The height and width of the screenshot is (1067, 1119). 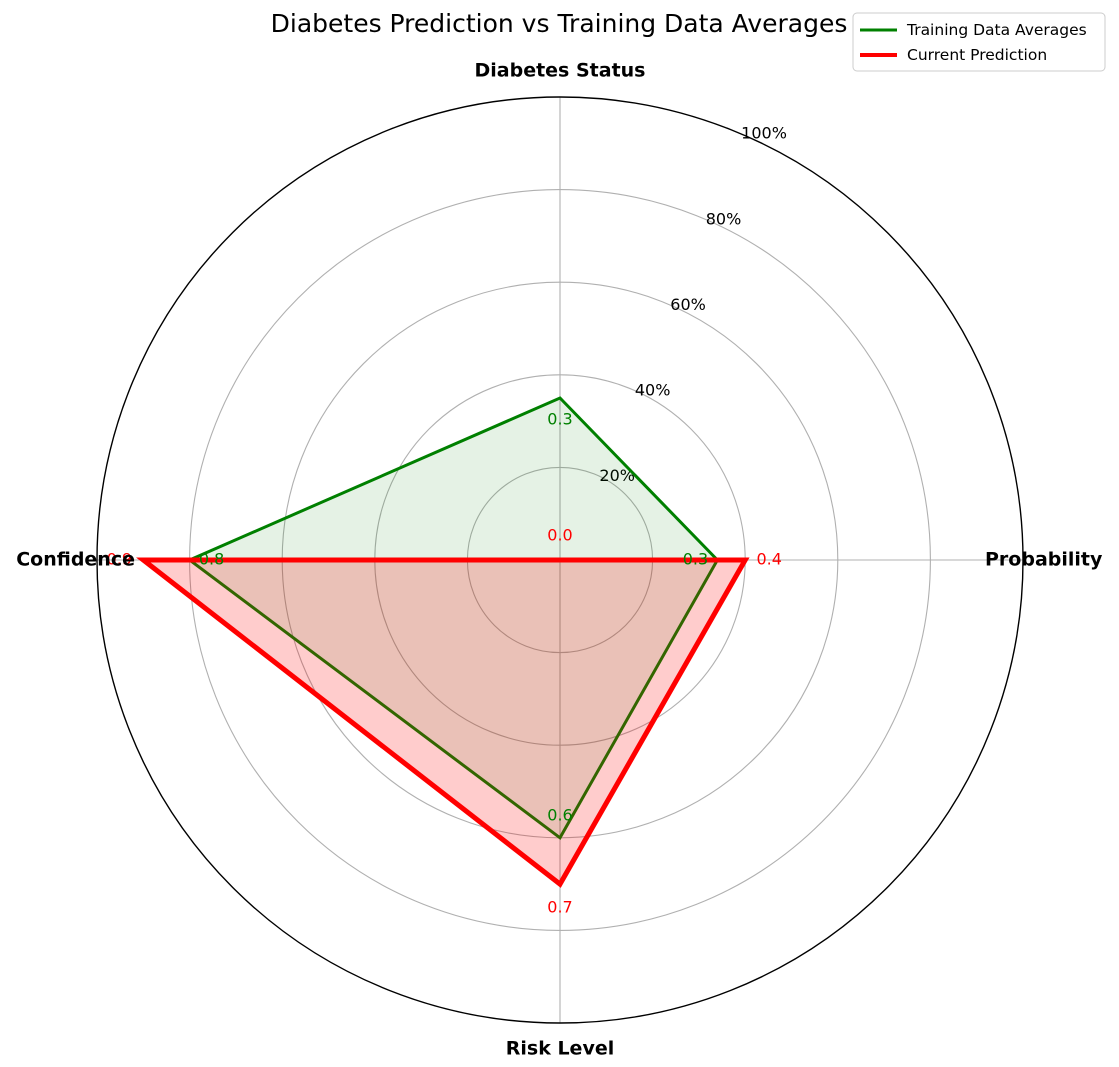 What do you see at coordinates (559, 814) in the screenshot?
I see `value-label-training-data-averages-risk-level: 0.6` at bounding box center [559, 814].